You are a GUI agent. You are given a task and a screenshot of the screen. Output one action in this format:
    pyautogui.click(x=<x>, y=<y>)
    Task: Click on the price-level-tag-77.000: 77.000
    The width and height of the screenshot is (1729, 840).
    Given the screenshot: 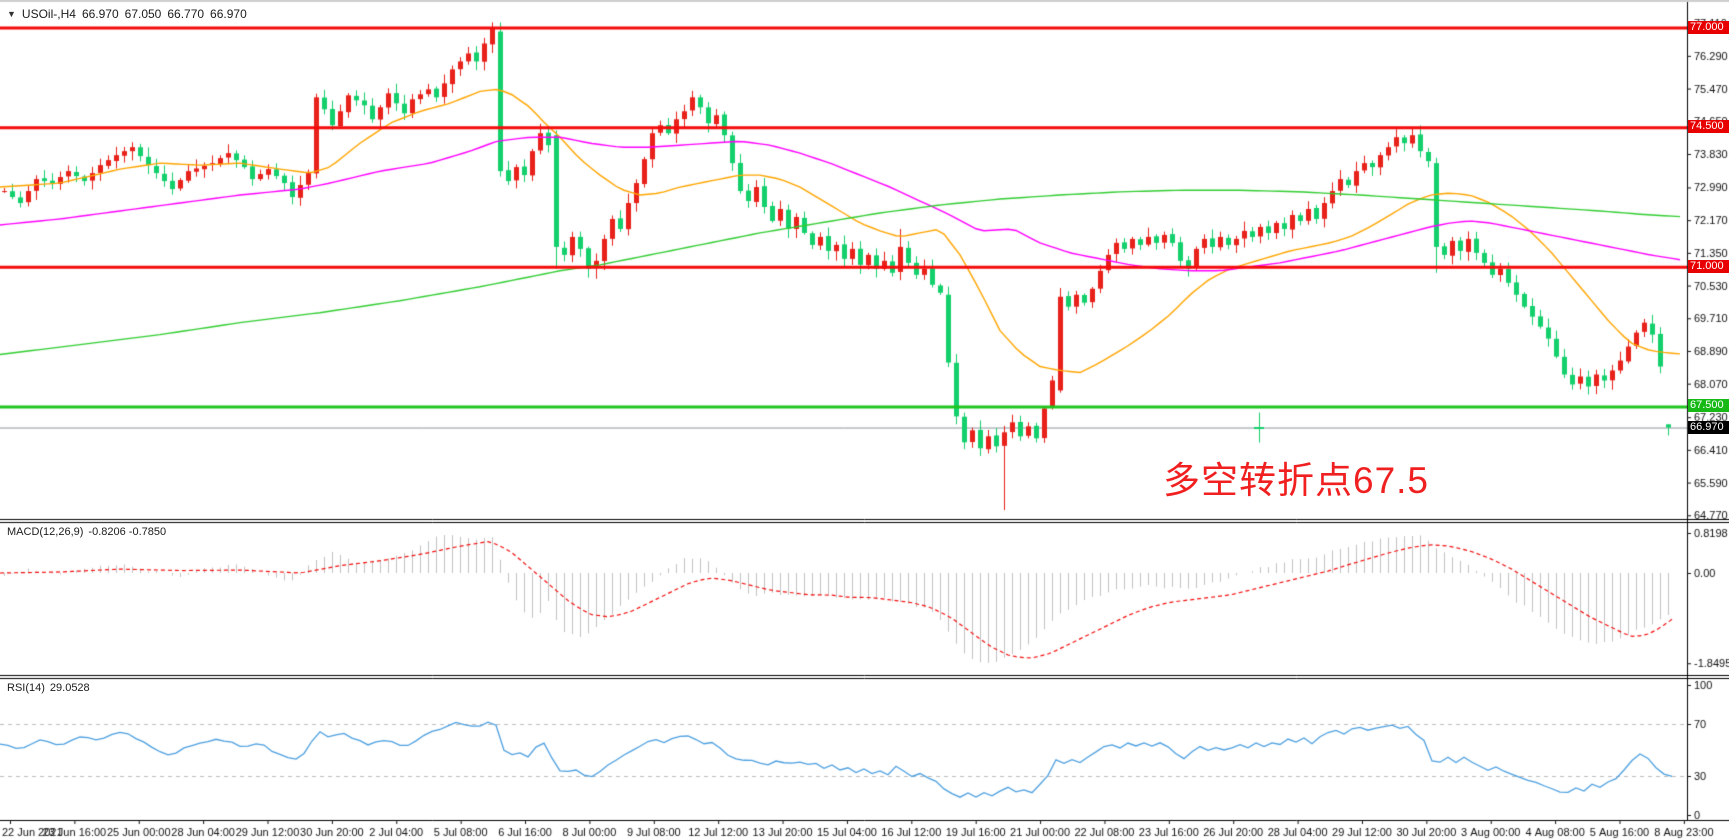 What is the action you would take?
    pyautogui.click(x=1708, y=27)
    